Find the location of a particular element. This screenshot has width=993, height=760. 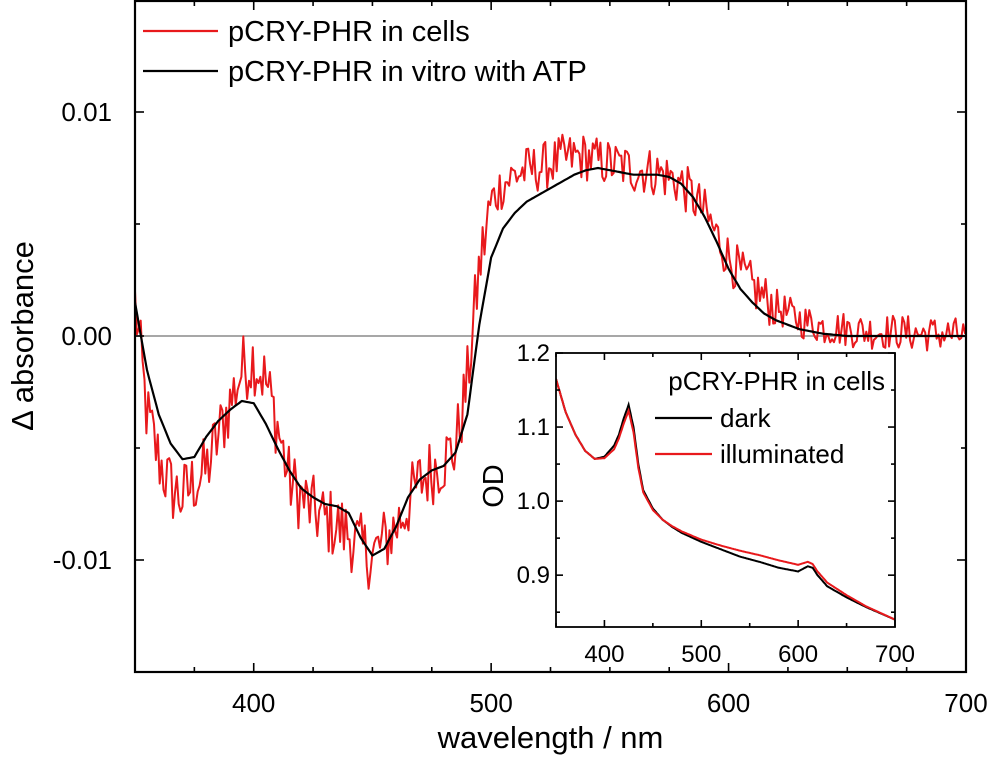

inset-background is located at coordinates (725, 490).